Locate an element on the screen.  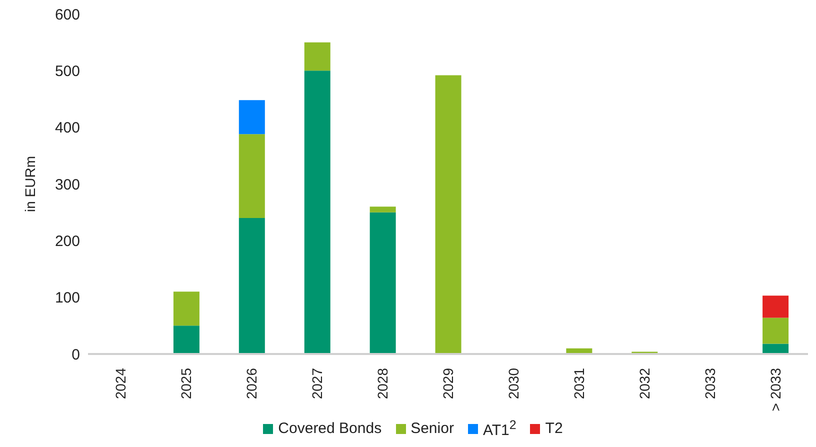
legend-label: Covered Bonds is located at coordinates (330, 428).